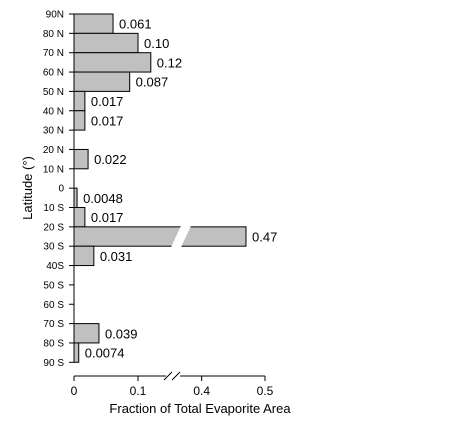 Image resolution: width=460 pixels, height=425 pixels. What do you see at coordinates (156, 43) in the screenshot?
I see `data-label: 0.10` at bounding box center [156, 43].